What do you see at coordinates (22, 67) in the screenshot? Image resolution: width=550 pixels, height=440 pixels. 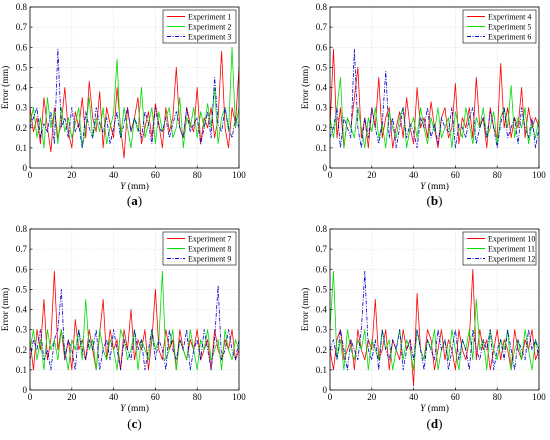 I see `panel-0-ytick-label-5: 0.5` at bounding box center [22, 67].